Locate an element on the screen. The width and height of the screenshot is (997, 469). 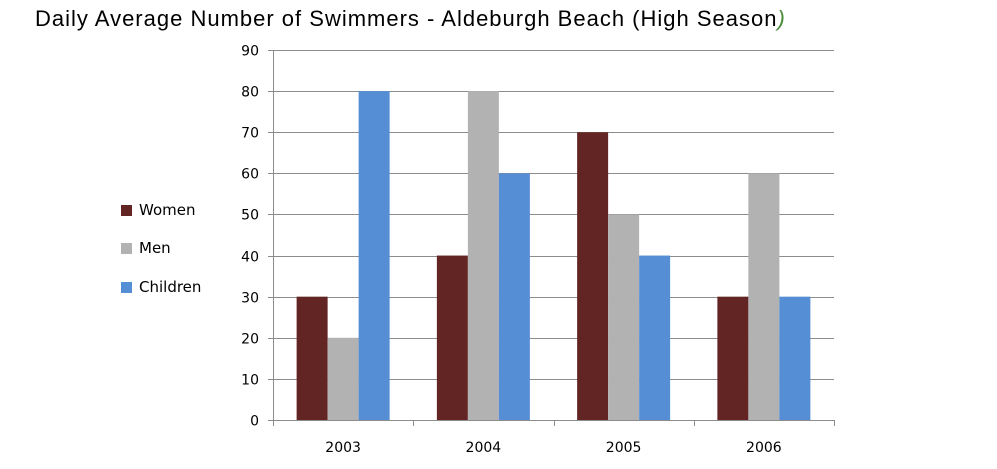
y-tick-labels: 0 10 20 30 40 50 60 70 80 90 is located at coordinates (250, 237).